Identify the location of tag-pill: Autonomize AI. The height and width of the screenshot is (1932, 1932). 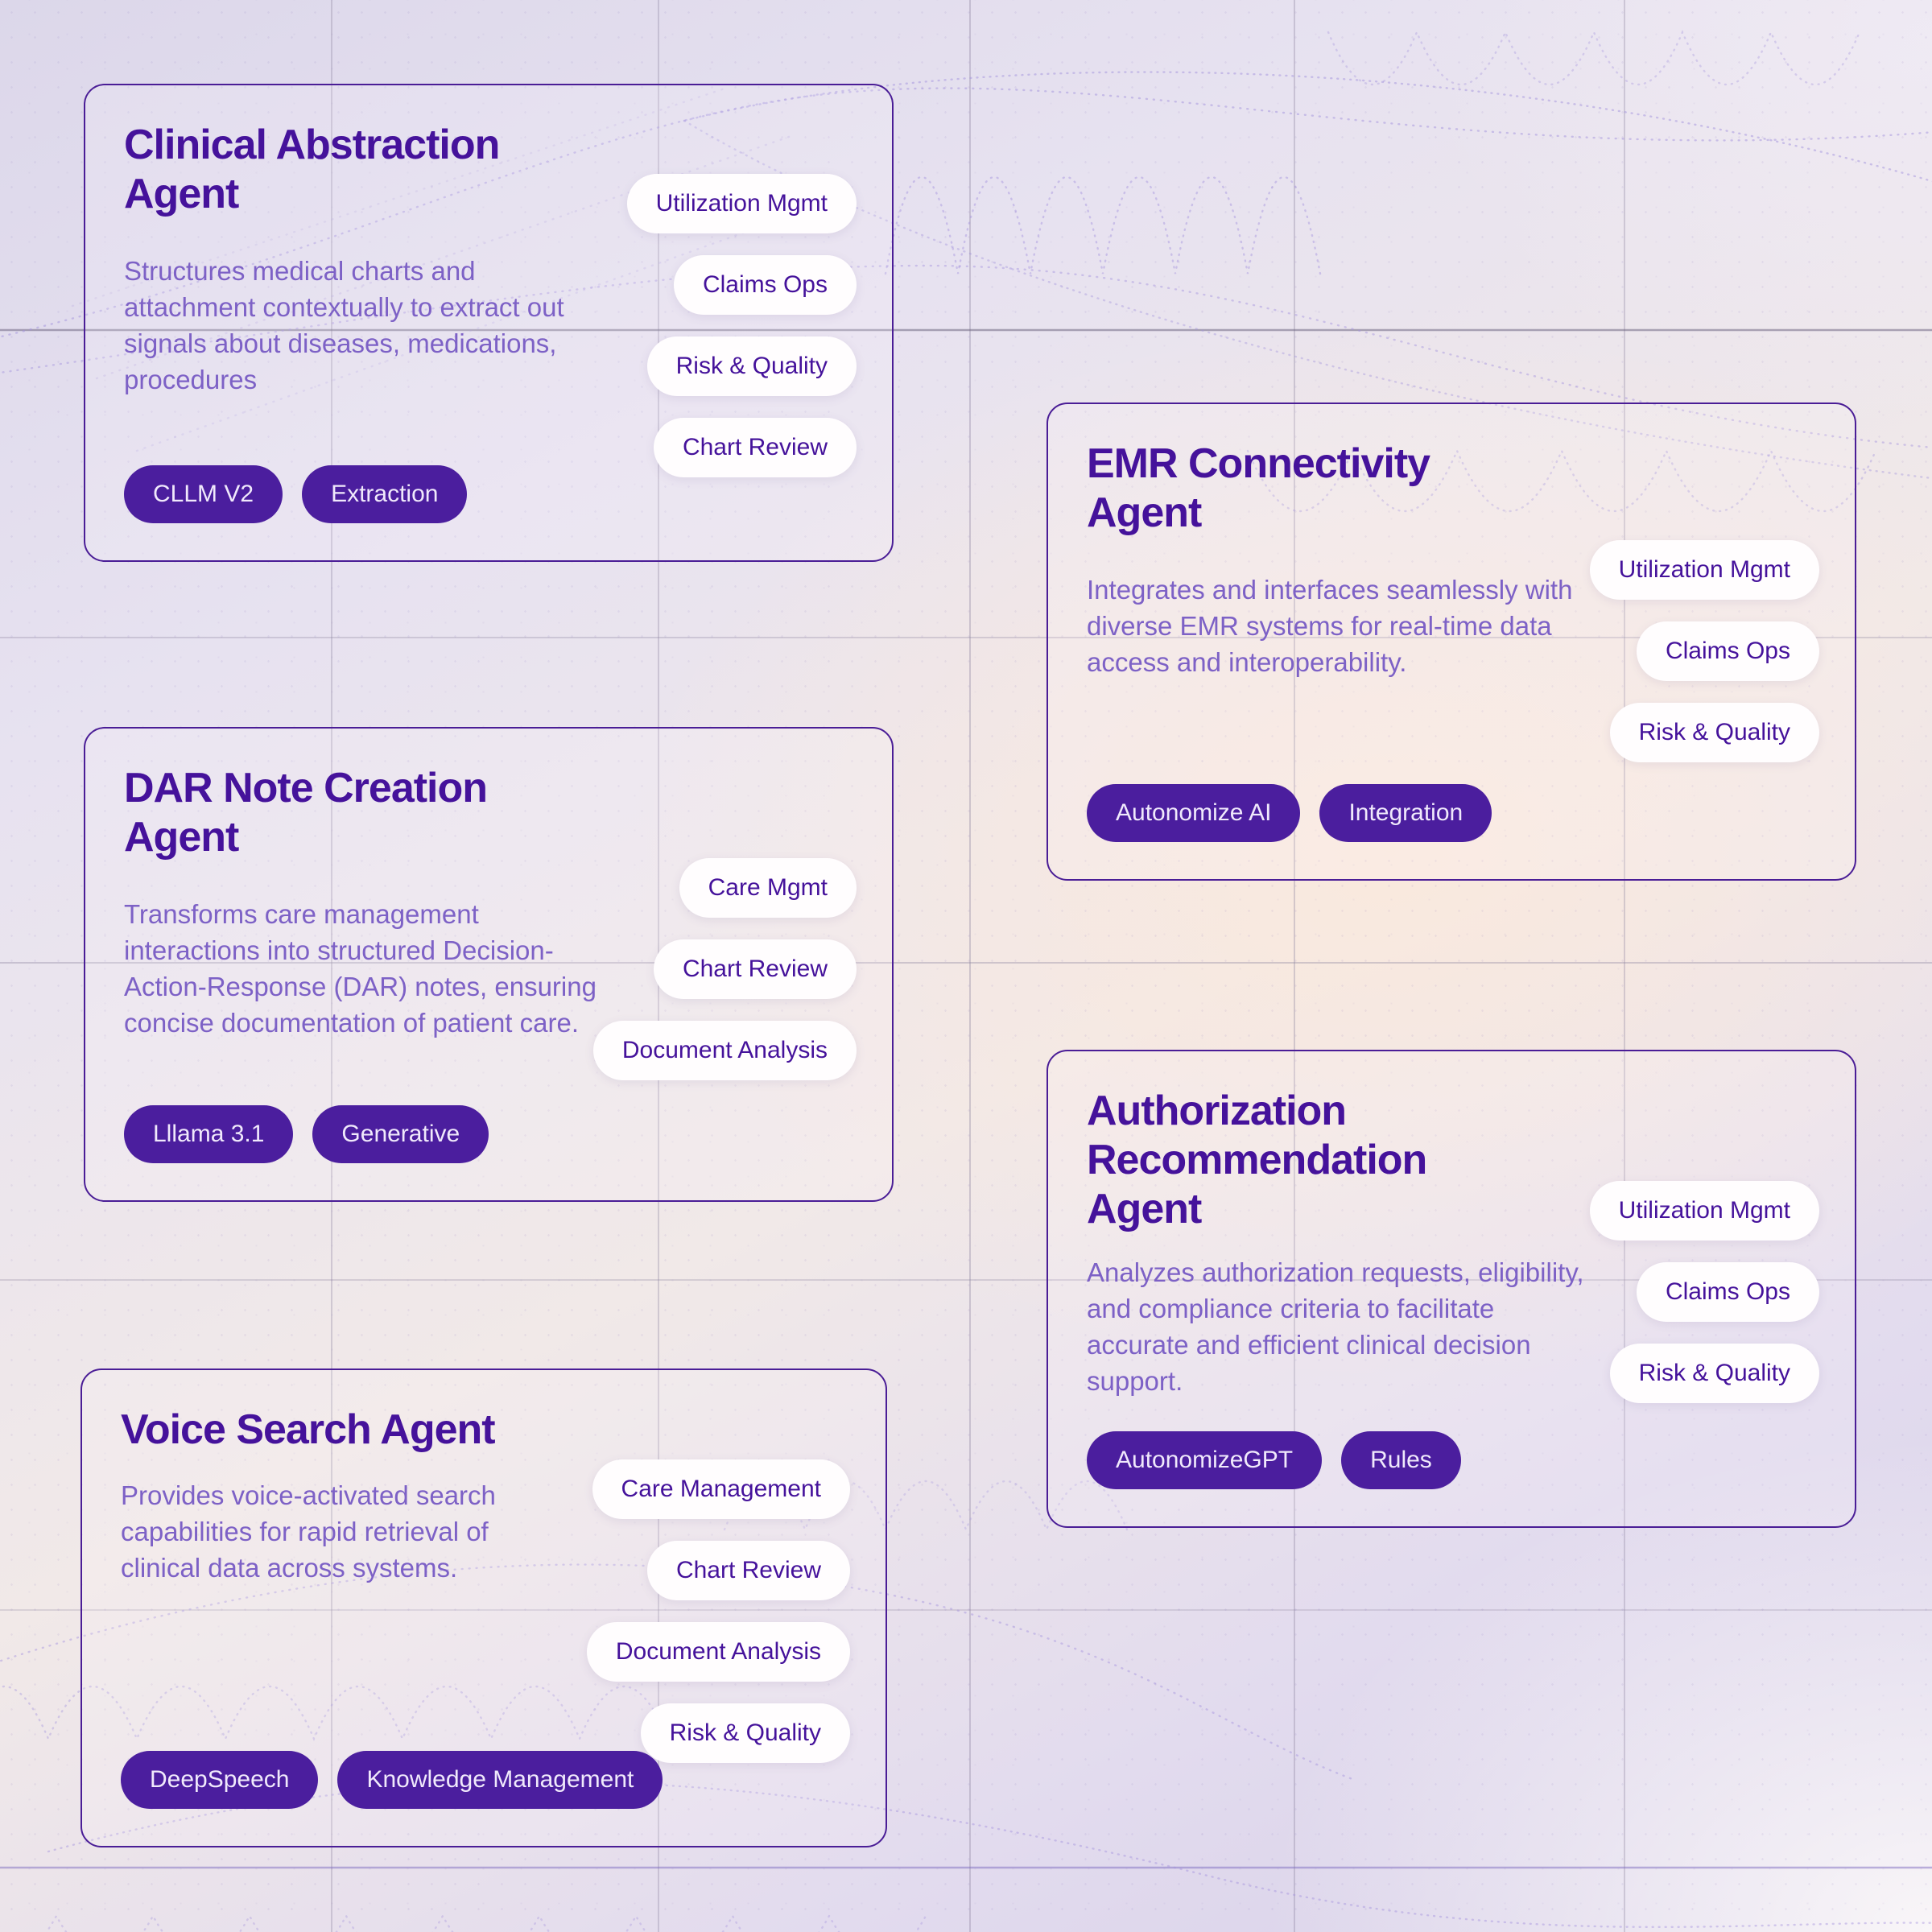
(1194, 813).